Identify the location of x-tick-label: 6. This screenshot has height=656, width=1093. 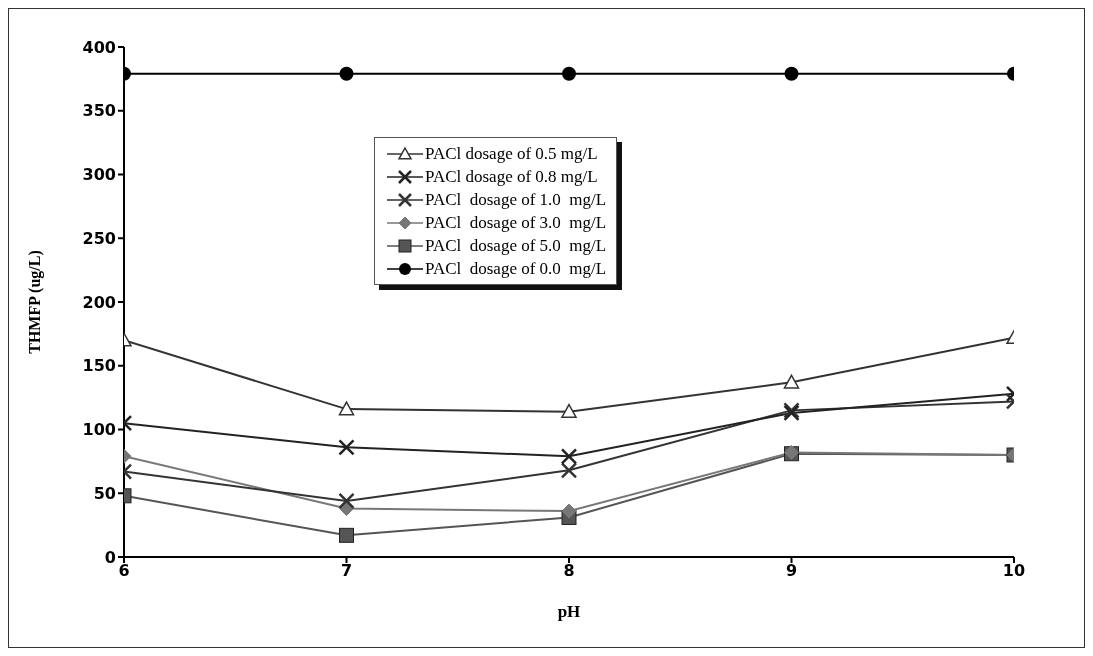
(124, 571).